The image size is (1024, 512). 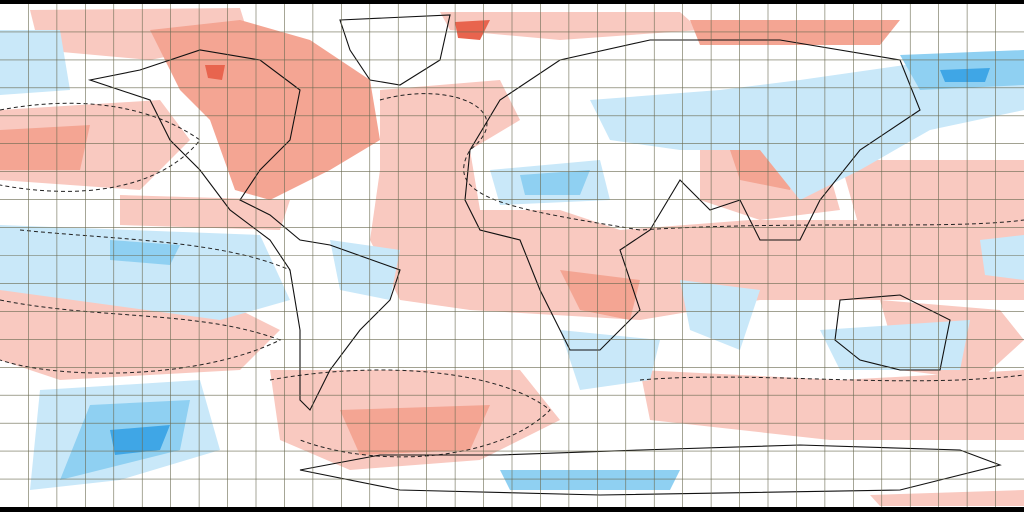 I want to click on top-border, so click(x=512, y=2).